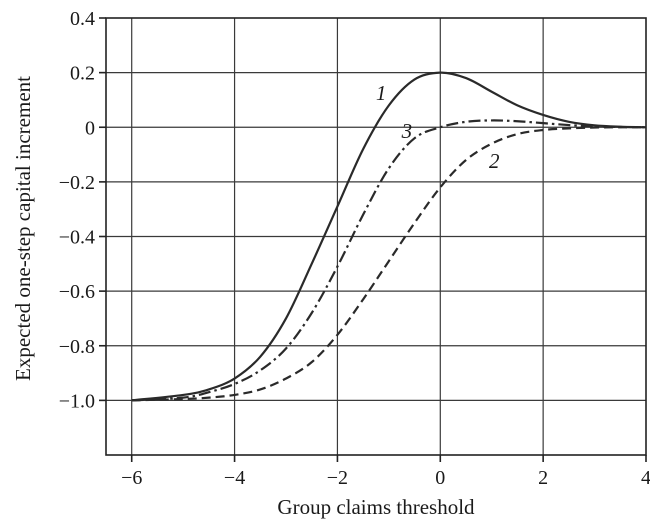 The width and height of the screenshot is (650, 521). I want to click on x-tick-label: −2, so click(337, 478).